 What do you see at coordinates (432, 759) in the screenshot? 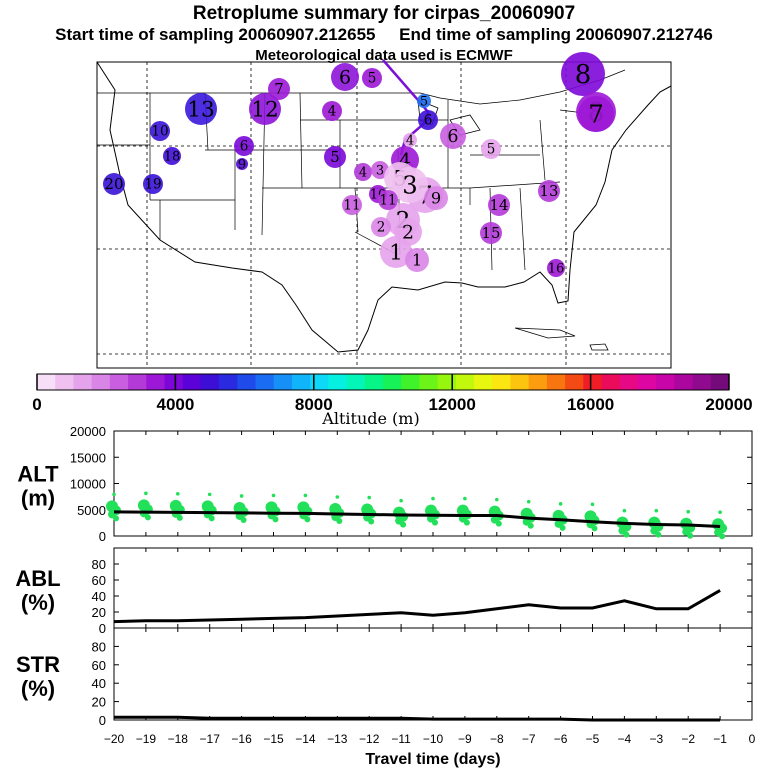
I see `x-axis-title: Travel time (days)` at bounding box center [432, 759].